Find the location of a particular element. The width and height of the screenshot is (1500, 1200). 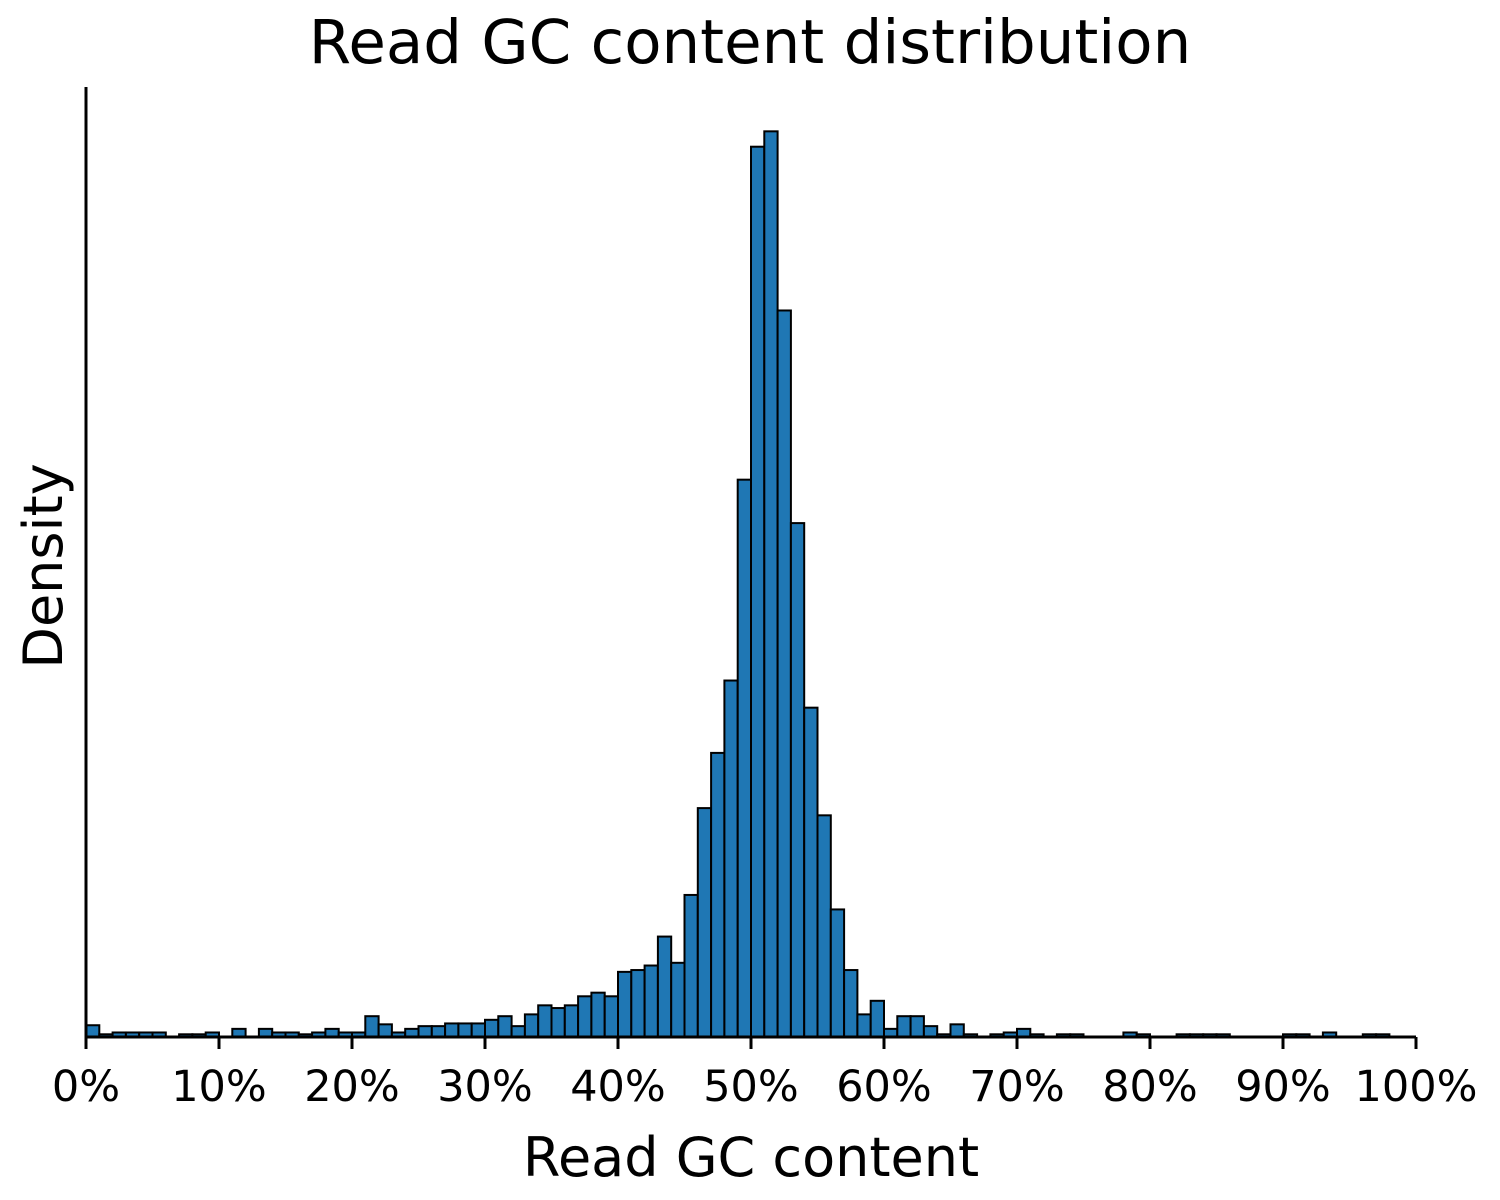

x-tick-label: 20% is located at coordinates (352, 1087).